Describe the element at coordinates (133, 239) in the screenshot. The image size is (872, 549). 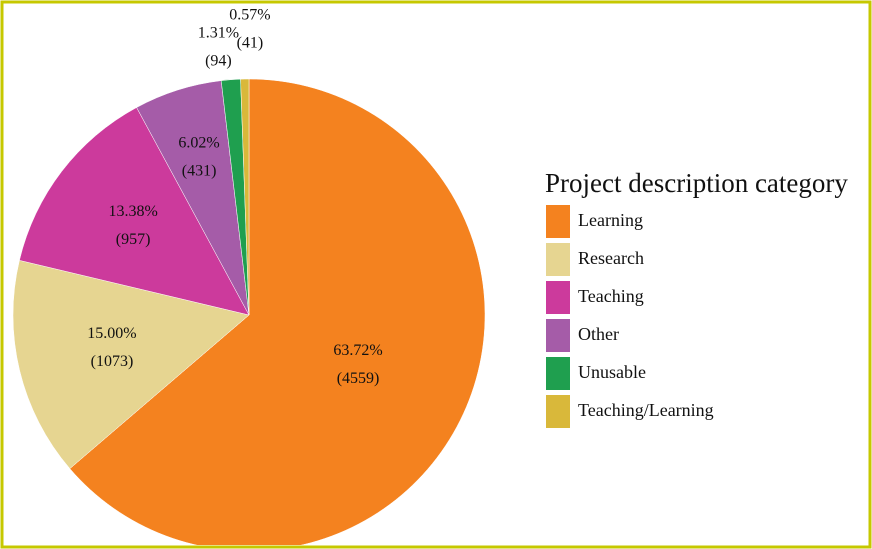
I see `slice-count-label: (957)` at that location.